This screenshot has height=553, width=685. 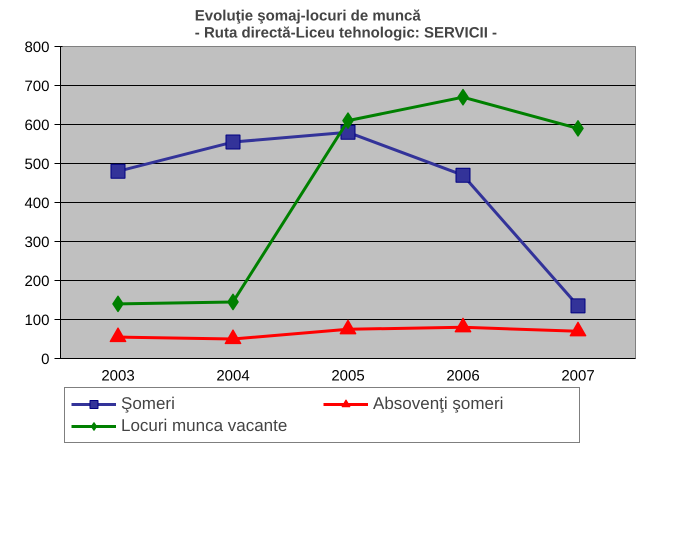 I want to click on y-tick-label: 700, so click(x=37, y=86).